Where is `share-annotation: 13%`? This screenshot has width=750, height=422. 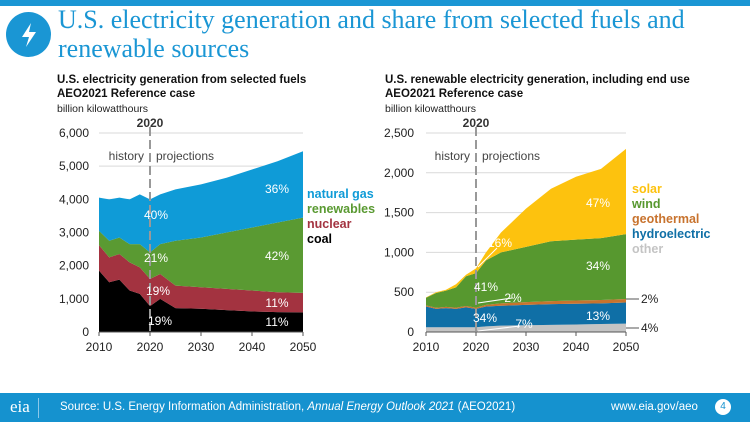 share-annotation: 13% is located at coordinates (598, 316).